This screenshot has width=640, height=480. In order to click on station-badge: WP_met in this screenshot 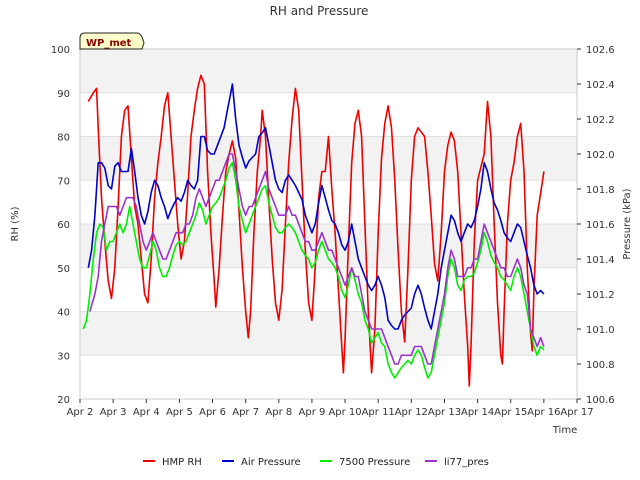, I will do `click(112, 41)`.